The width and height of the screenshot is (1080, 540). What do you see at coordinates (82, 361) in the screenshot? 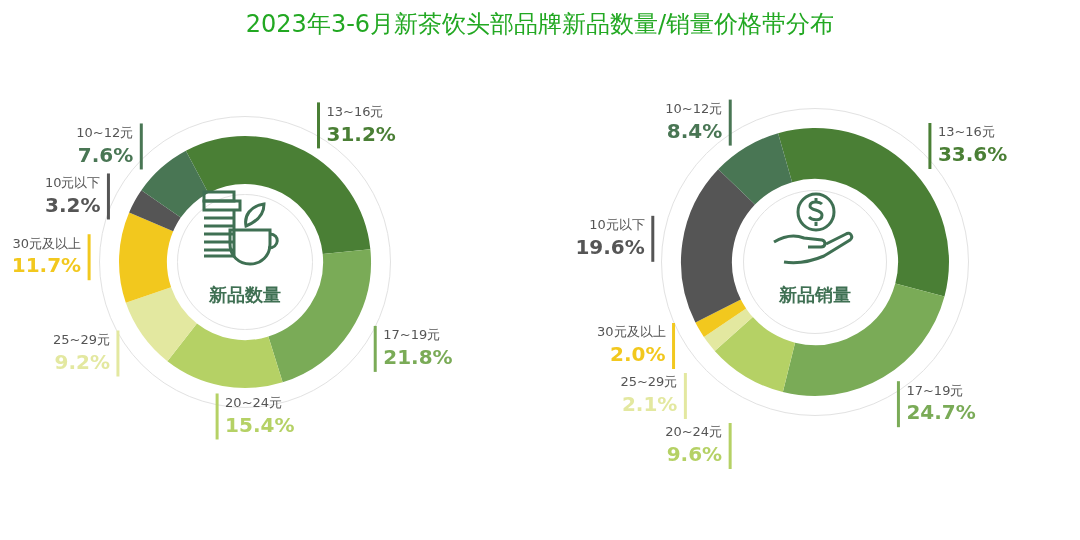
I see `data-label: 9.2%` at bounding box center [82, 361].